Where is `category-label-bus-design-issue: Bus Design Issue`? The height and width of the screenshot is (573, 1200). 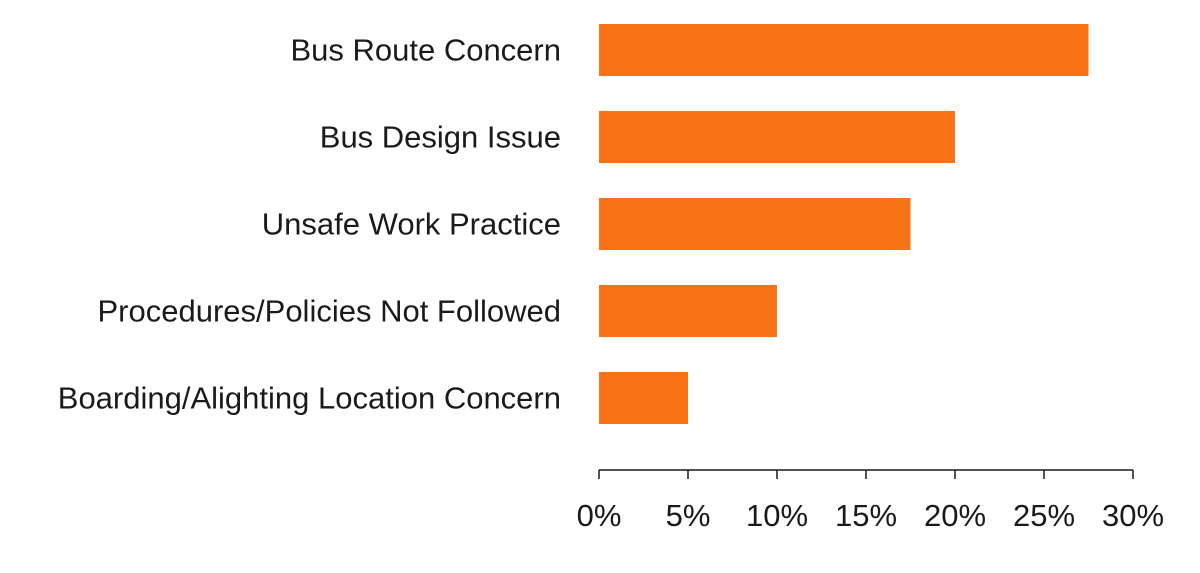
category-label-bus-design-issue: Bus Design Issue is located at coordinates (440, 137).